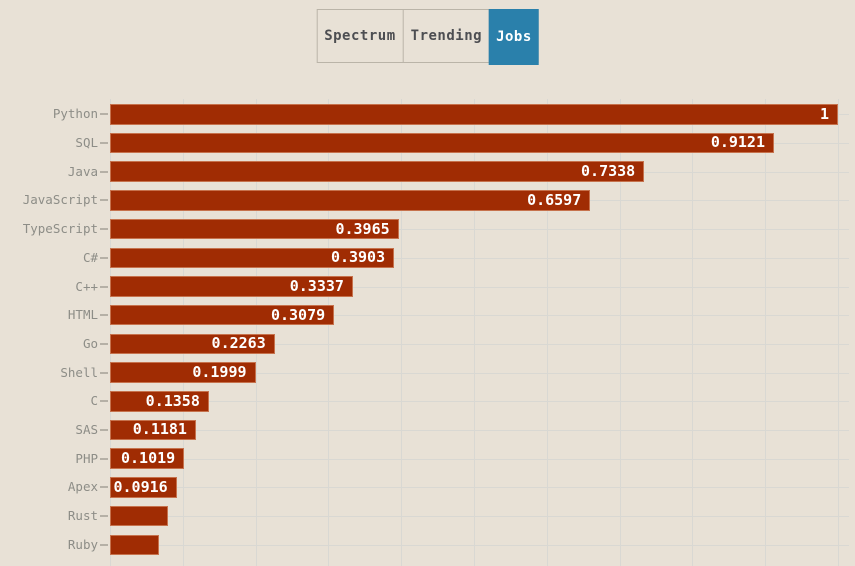  I want to click on category-label-c: C#, so click(90, 257).